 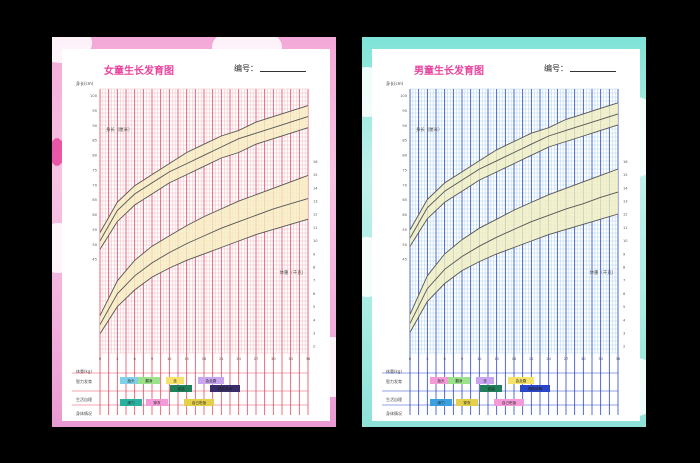 What do you see at coordinates (84, 399) in the screenshot?
I see `row-label: 生活自理` at bounding box center [84, 399].